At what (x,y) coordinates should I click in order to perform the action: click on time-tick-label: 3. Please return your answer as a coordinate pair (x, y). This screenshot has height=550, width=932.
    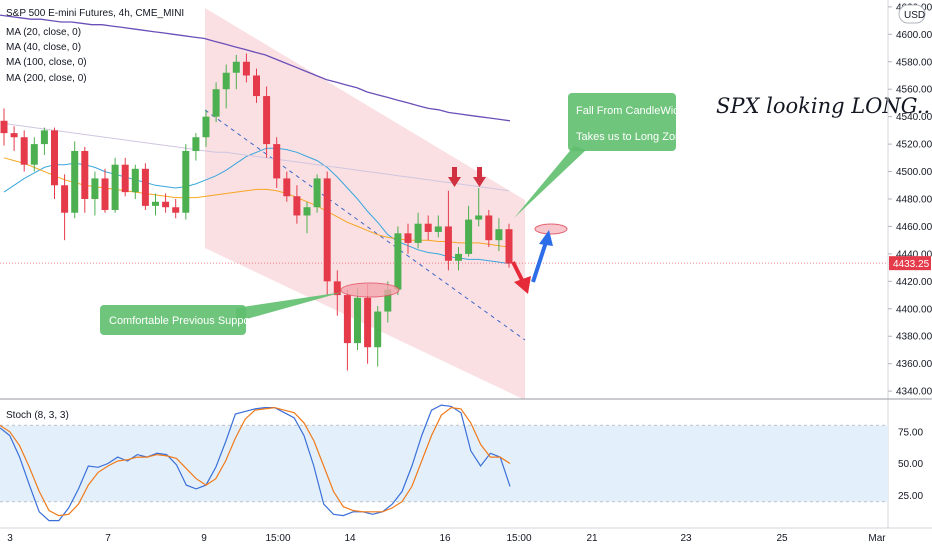
    Looking at the image, I should click on (10, 538).